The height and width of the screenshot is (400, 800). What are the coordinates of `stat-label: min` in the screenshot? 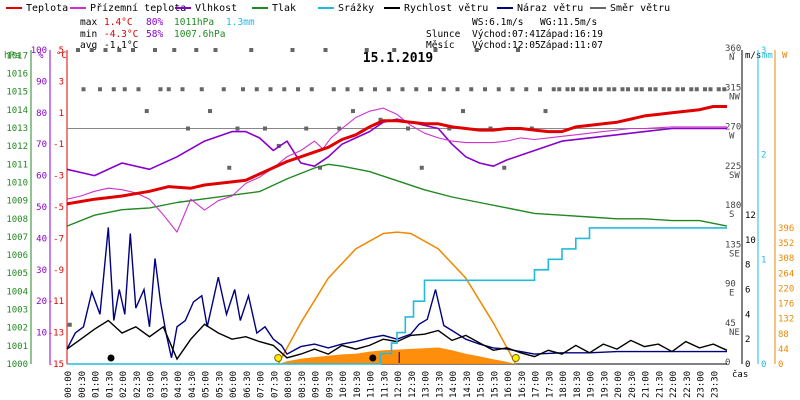 It's located at (88, 34).